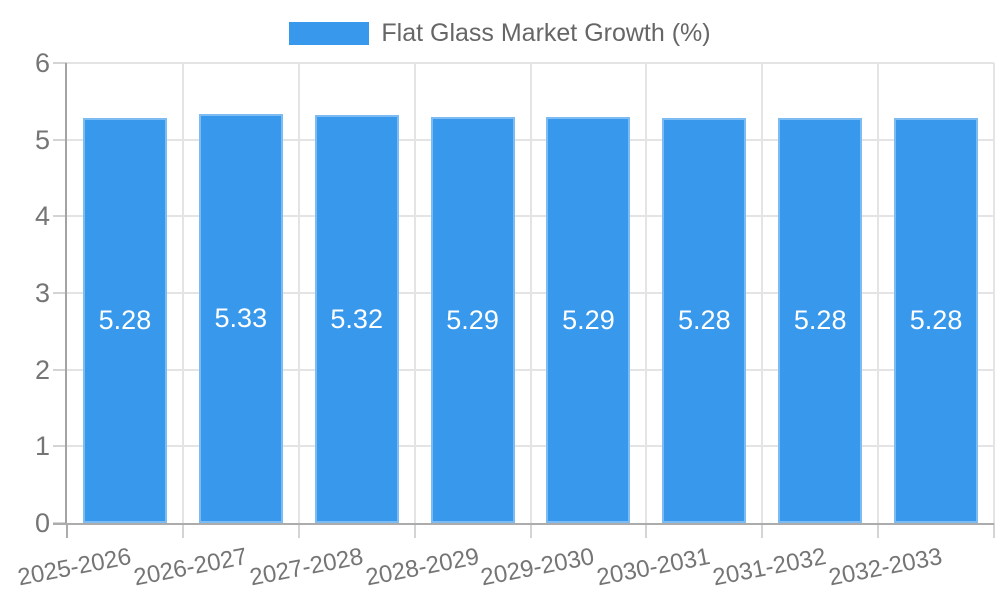  I want to click on bar-value-label: 5.32, so click(356, 318).